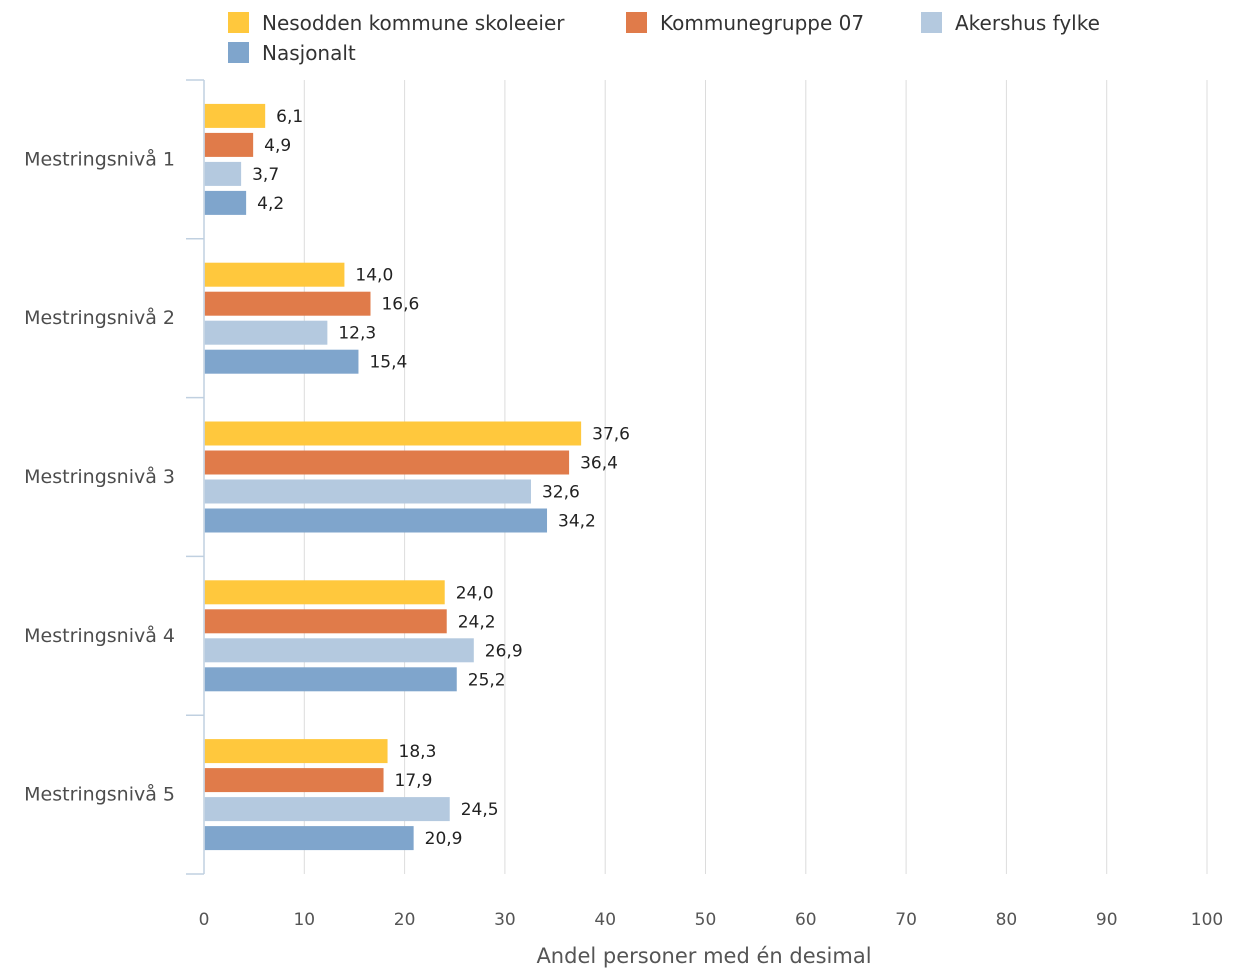 The width and height of the screenshot is (1238, 968). I want to click on x-tick-label: 70, so click(906, 920).